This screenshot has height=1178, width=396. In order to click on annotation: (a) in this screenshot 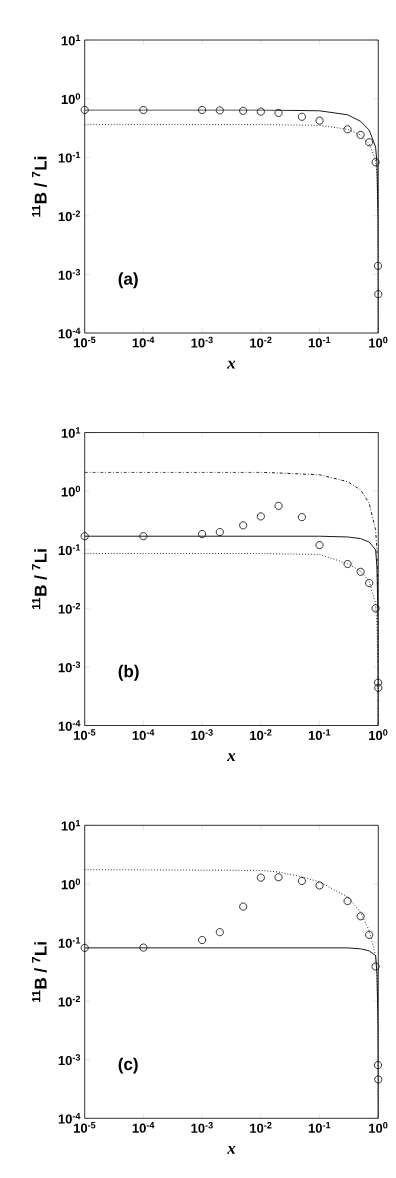, I will do `click(128, 280)`.